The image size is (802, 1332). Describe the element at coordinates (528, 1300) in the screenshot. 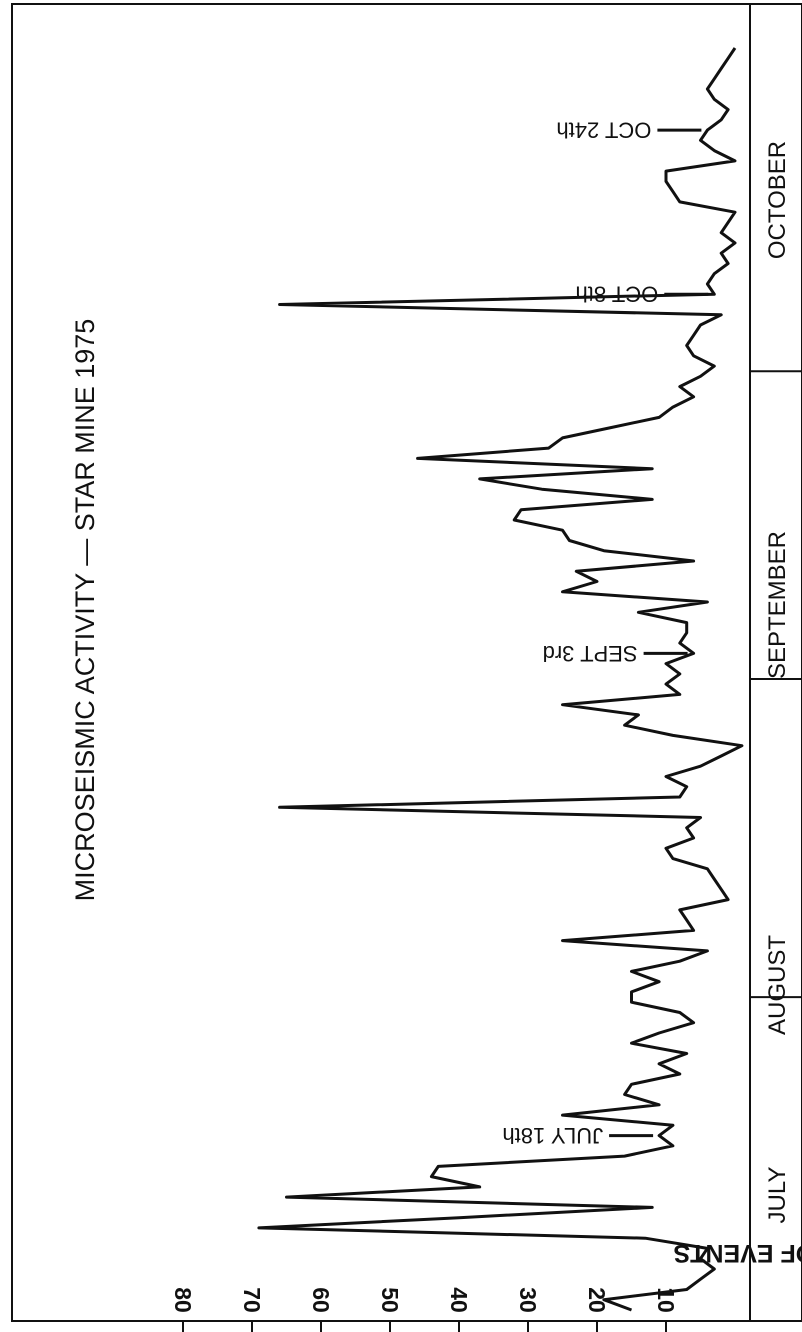

I see `y-tick-label: 30` at that location.